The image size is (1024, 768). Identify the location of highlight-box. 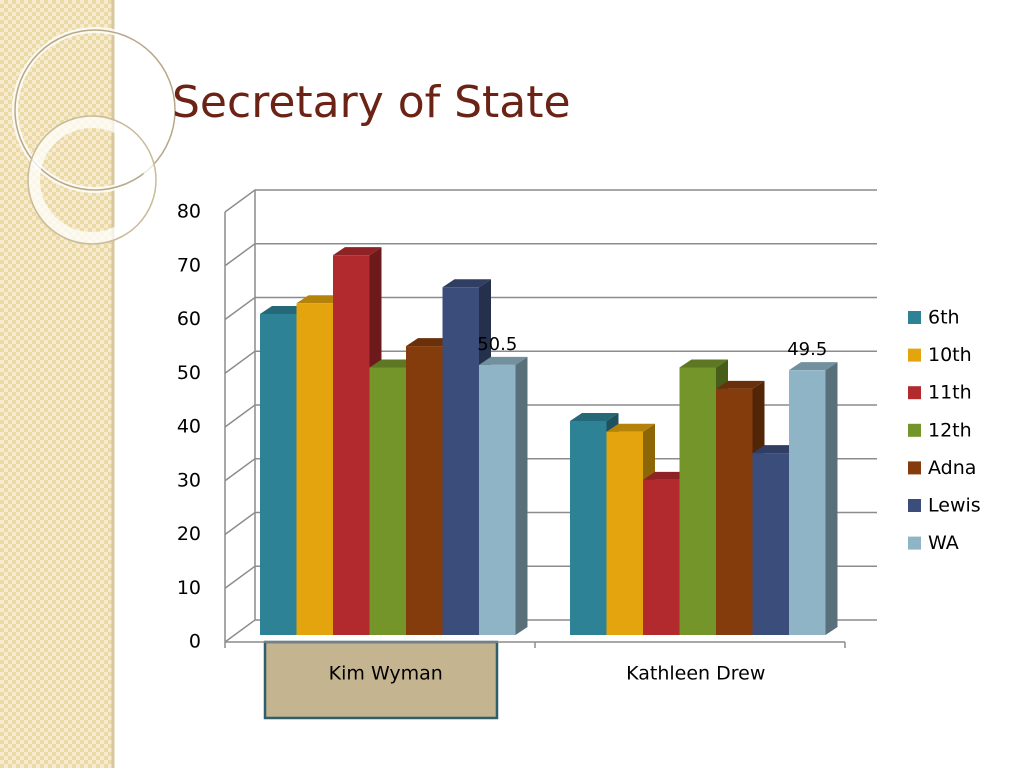
(381, 680).